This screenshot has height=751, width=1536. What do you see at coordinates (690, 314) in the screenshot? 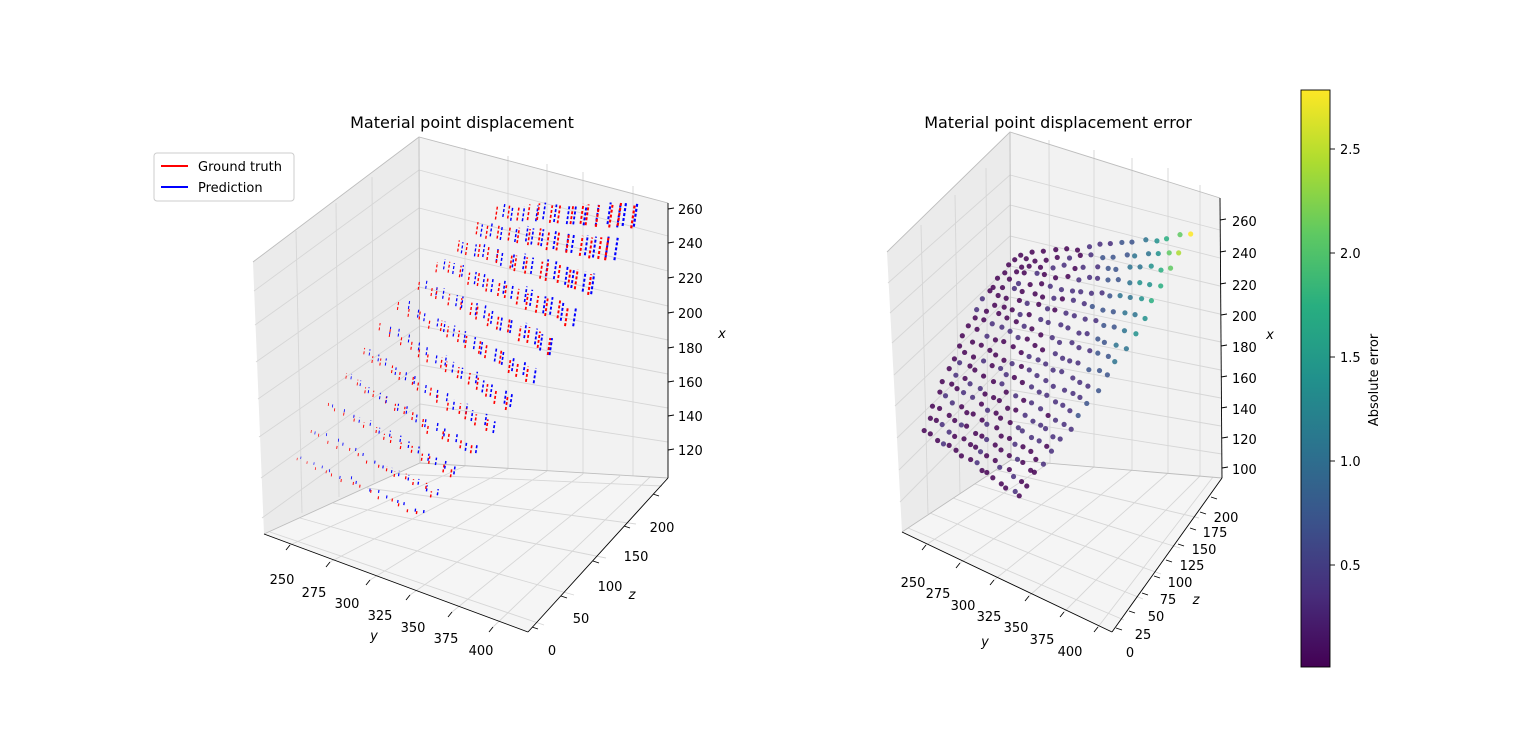
I see `z-tick-label: 200` at bounding box center [690, 314].